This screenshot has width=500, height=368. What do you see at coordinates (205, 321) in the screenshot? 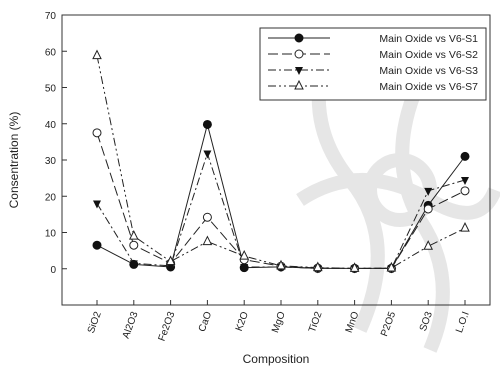
I see `x-tick-label: CaO` at bounding box center [205, 321].